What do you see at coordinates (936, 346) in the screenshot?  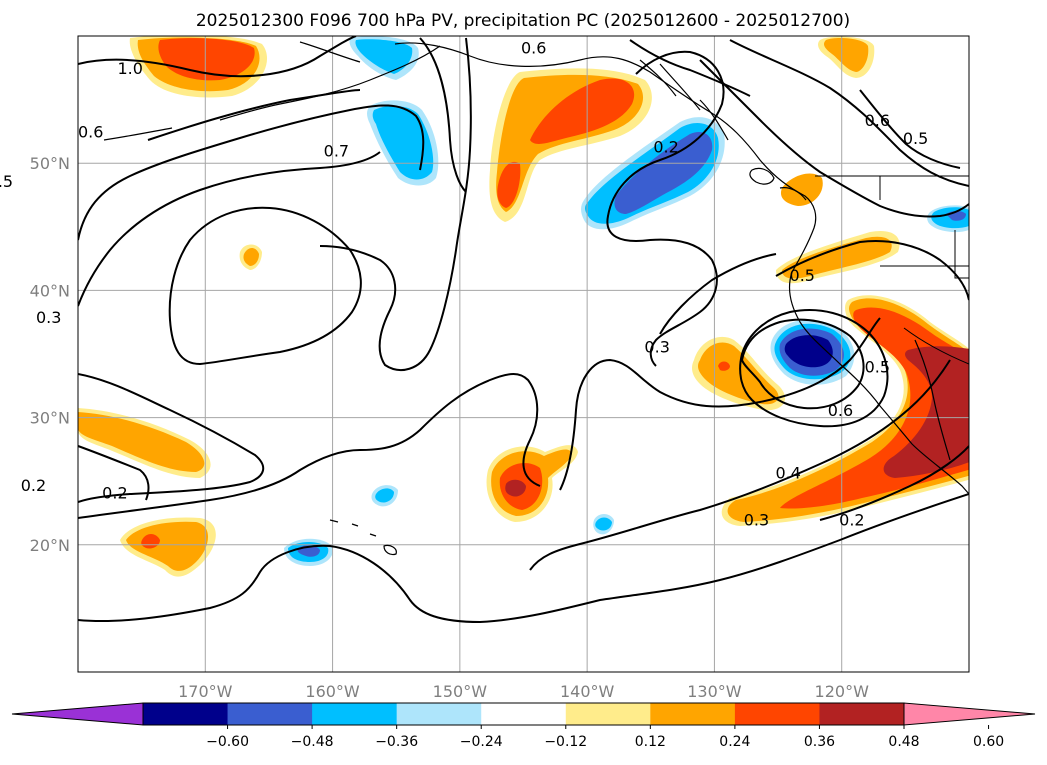 I see `us-mexico-border` at bounding box center [936, 346].